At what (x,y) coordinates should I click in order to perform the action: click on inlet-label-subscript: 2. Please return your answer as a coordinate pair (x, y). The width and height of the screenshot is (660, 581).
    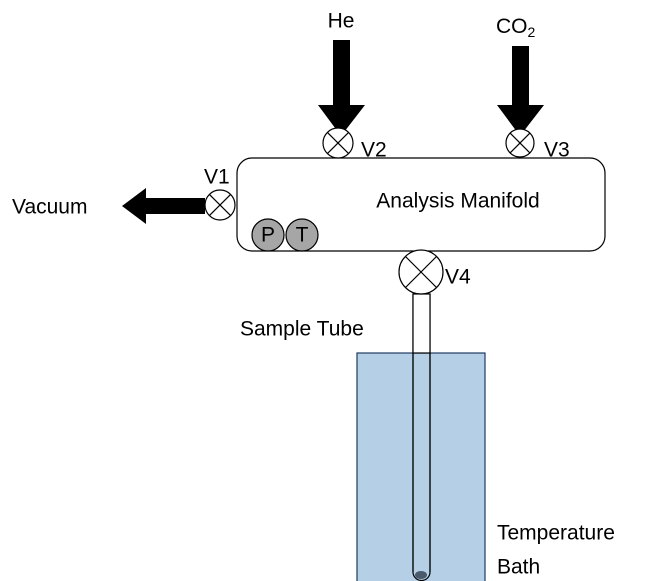
    Looking at the image, I should click on (532, 32).